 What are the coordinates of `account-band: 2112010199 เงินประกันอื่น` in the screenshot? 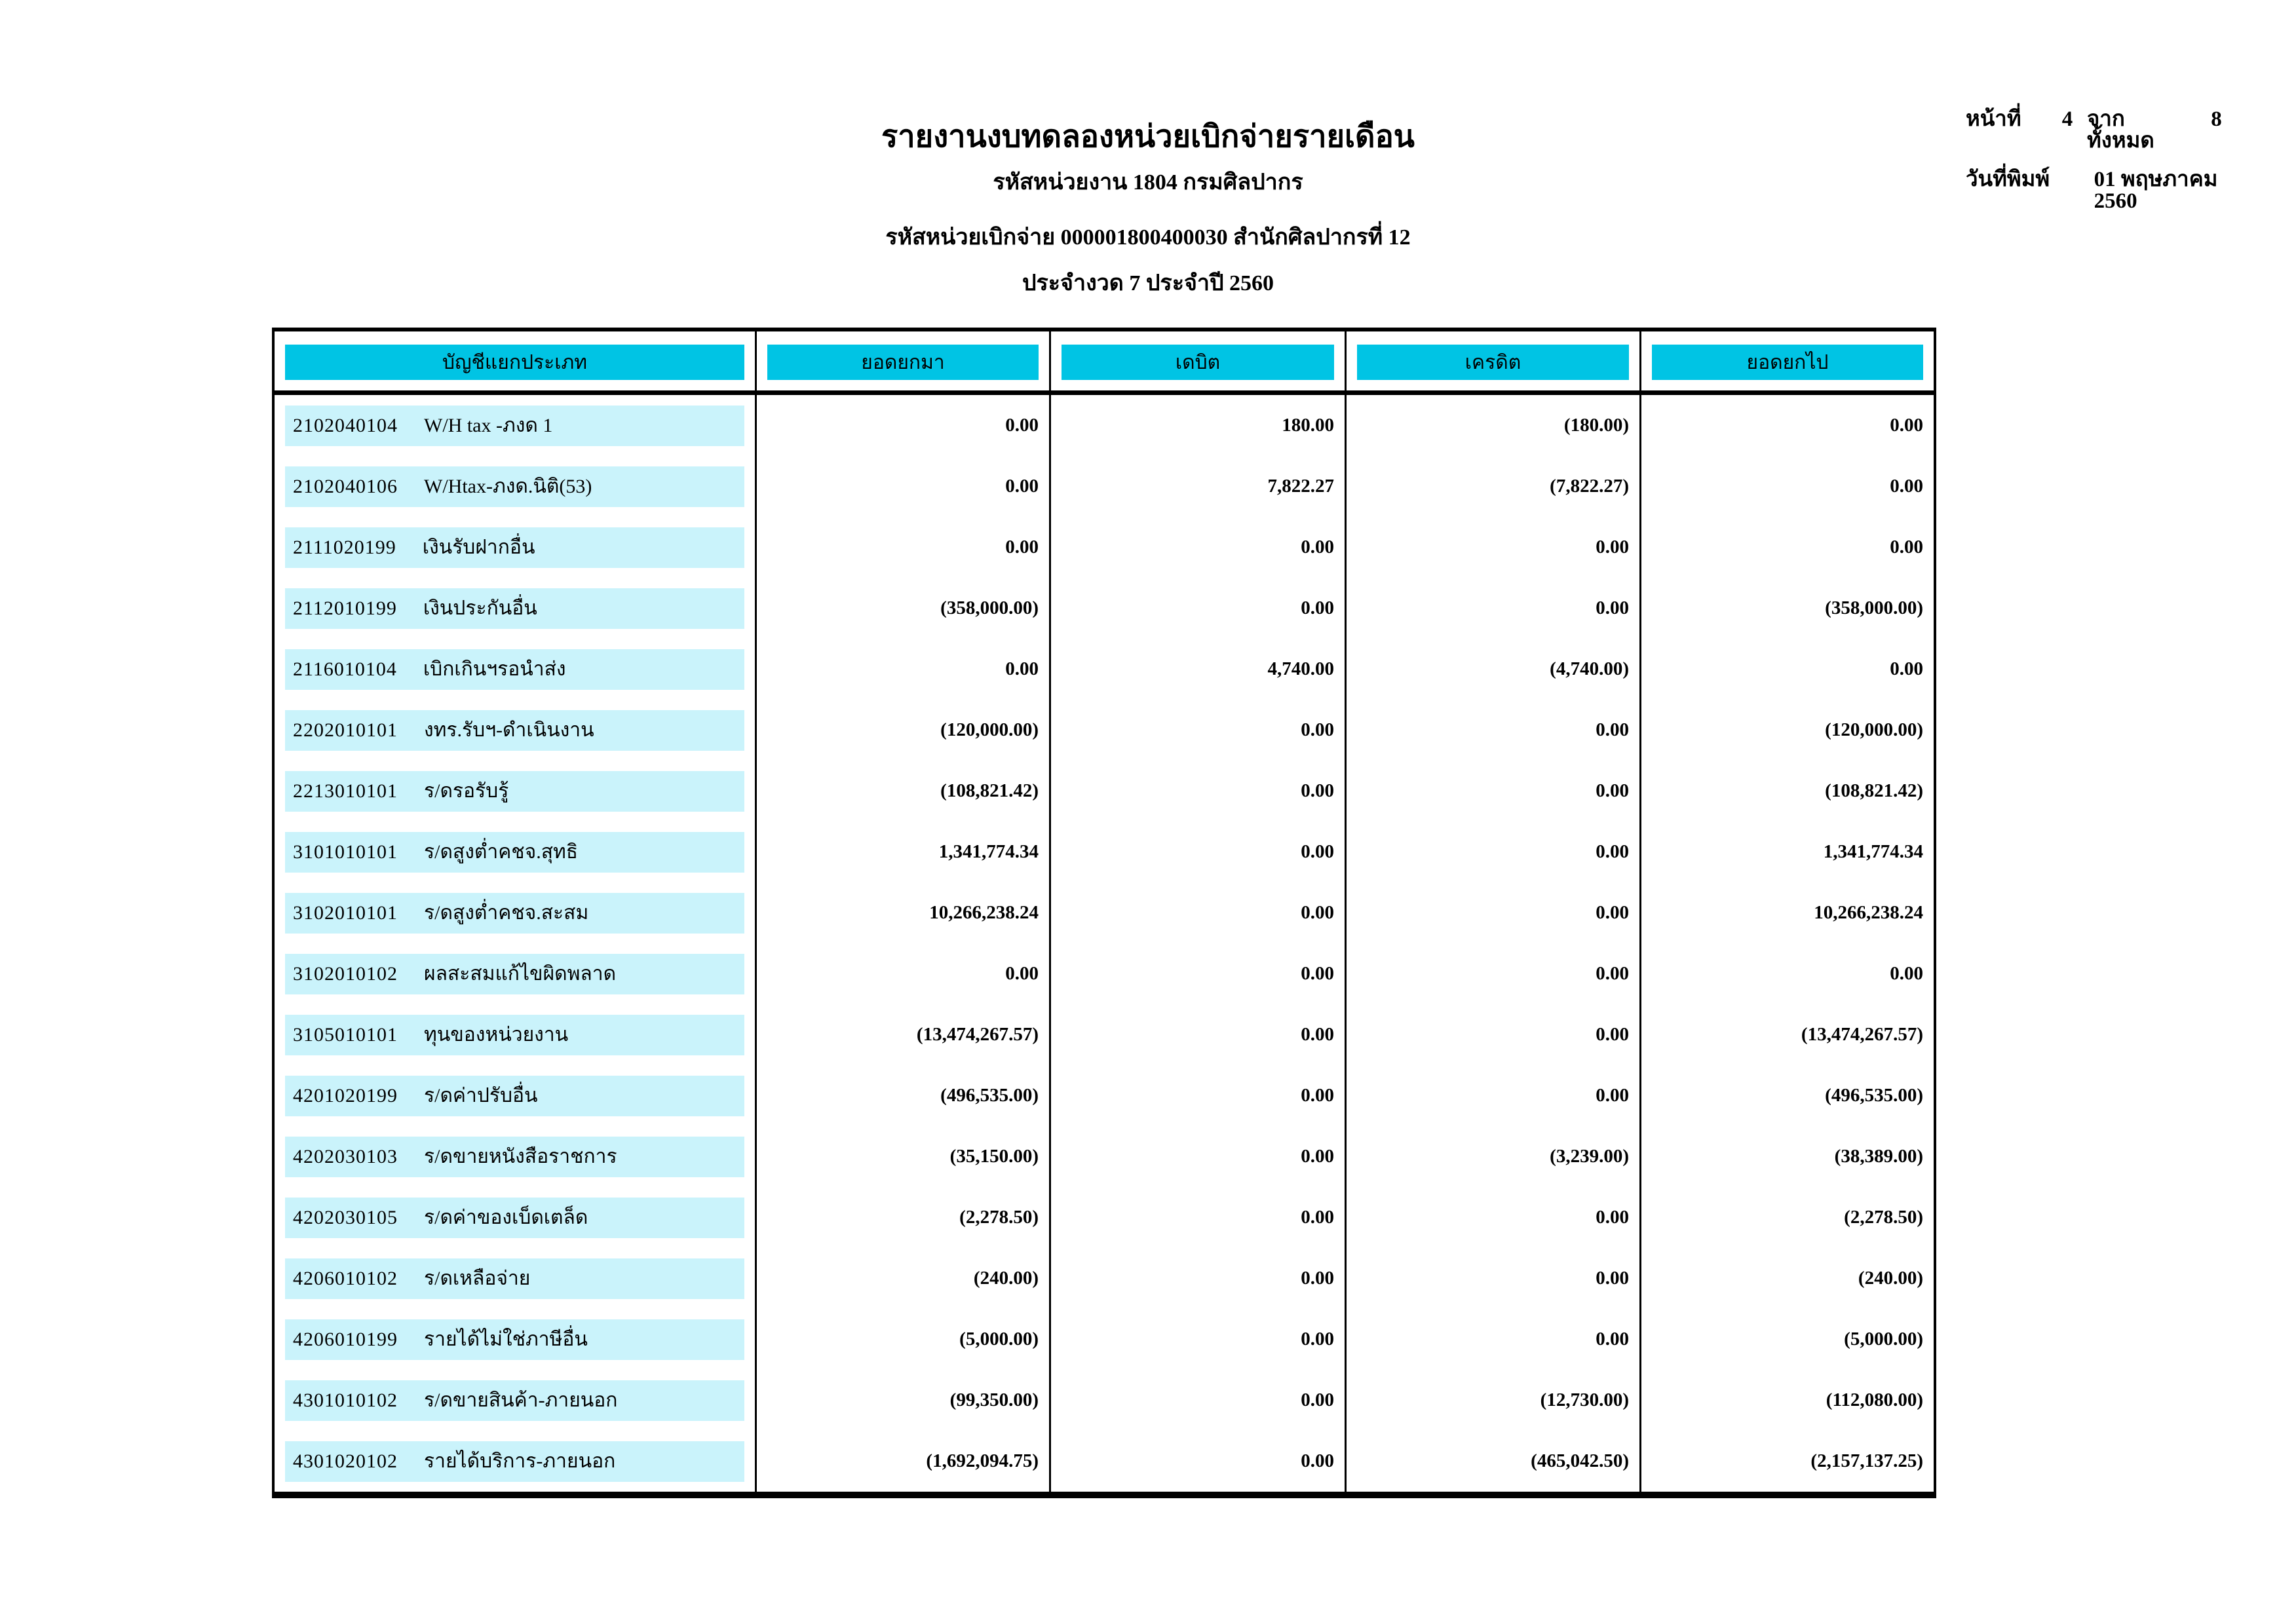 It's located at (514, 608).